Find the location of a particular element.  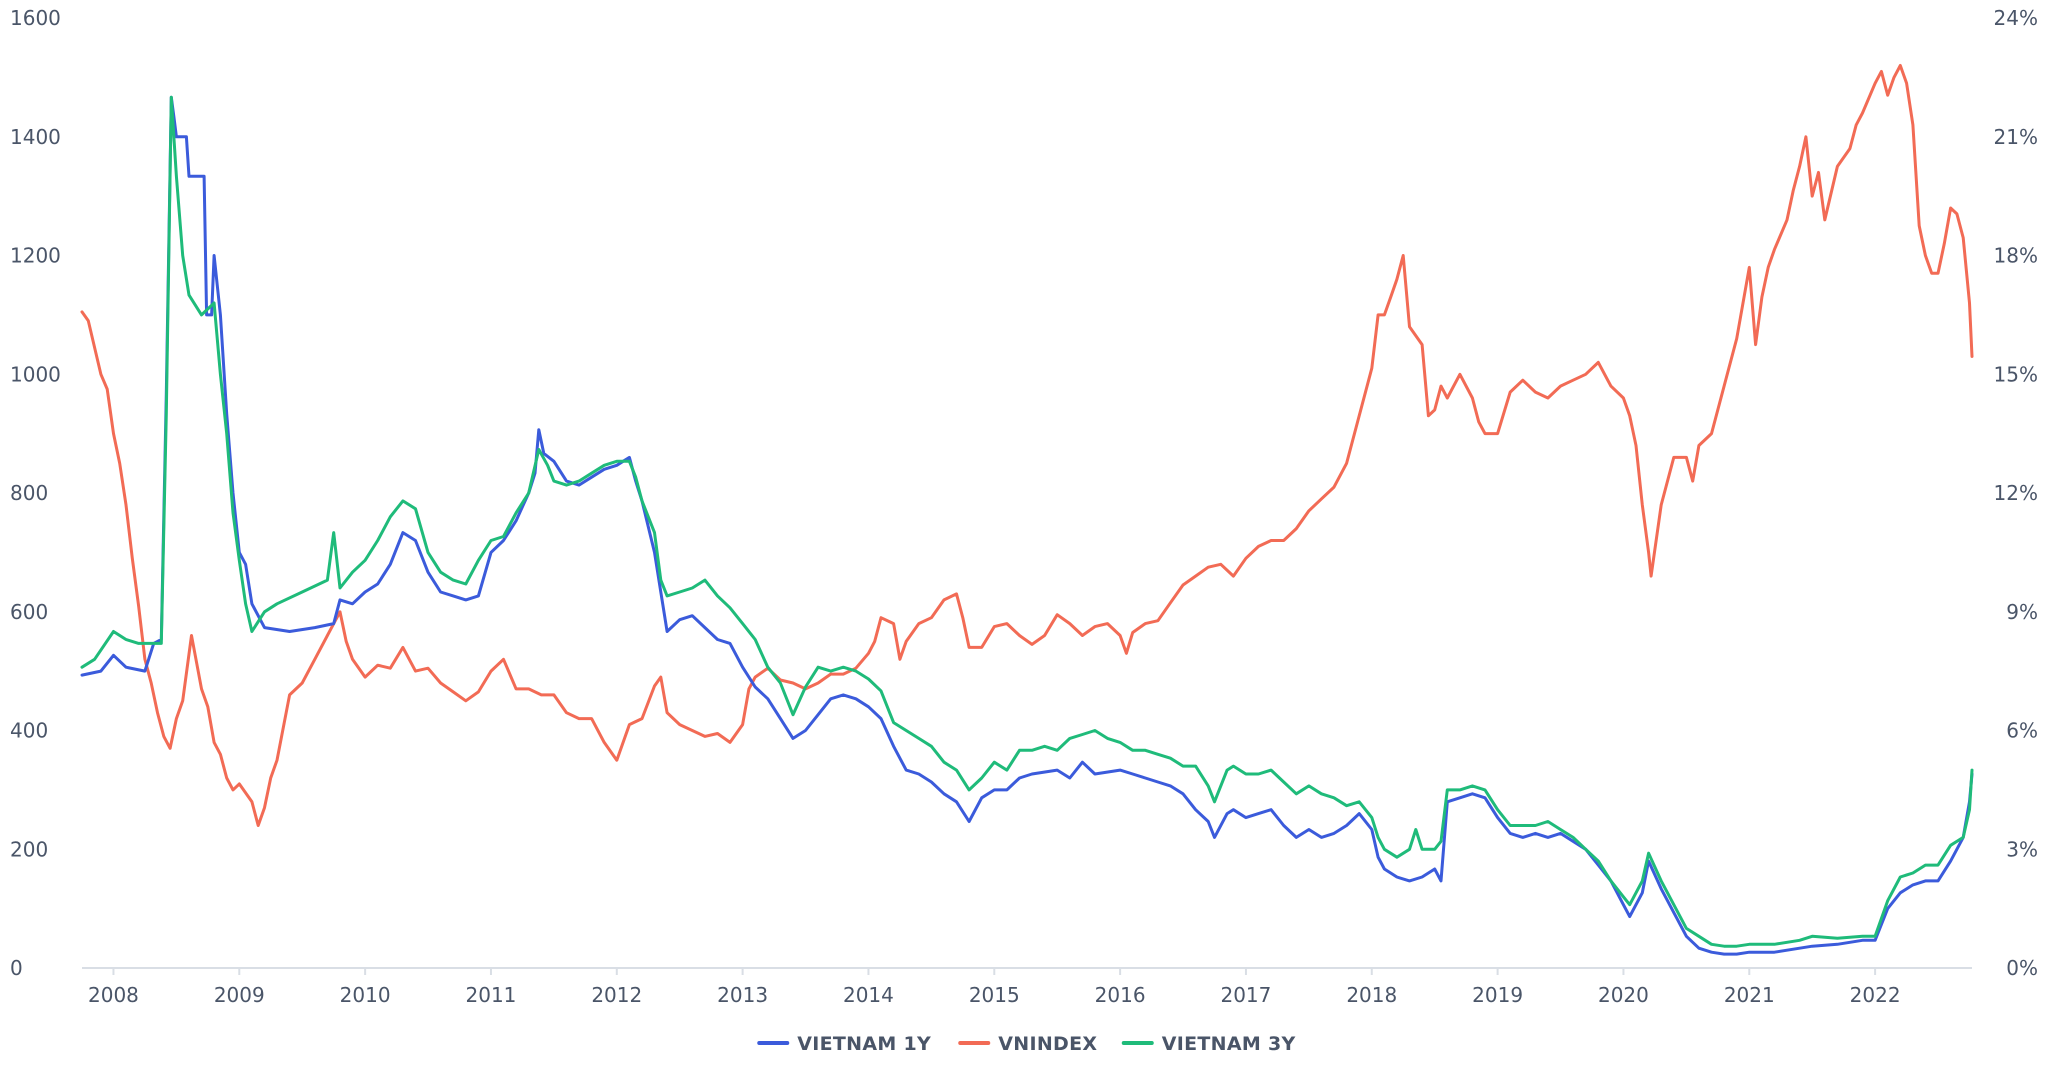

legend-label: VNINDEX is located at coordinates (1047, 1044).